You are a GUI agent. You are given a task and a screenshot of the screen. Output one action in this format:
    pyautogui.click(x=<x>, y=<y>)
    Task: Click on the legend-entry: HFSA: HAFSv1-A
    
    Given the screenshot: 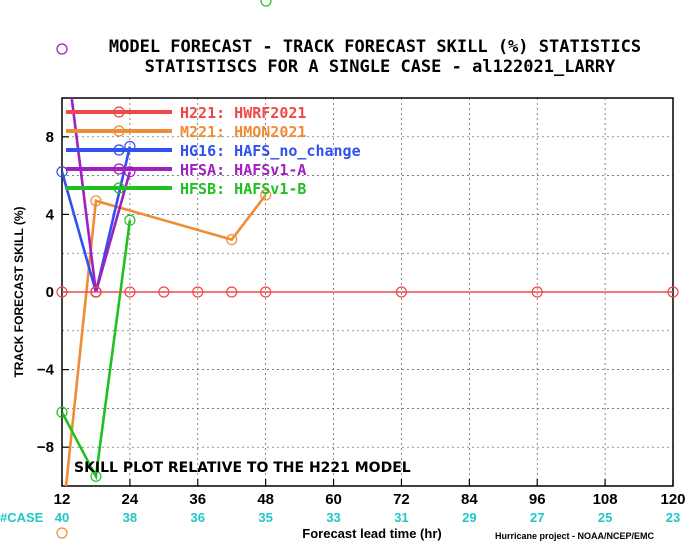 What is the action you would take?
    pyautogui.click(x=243, y=170)
    